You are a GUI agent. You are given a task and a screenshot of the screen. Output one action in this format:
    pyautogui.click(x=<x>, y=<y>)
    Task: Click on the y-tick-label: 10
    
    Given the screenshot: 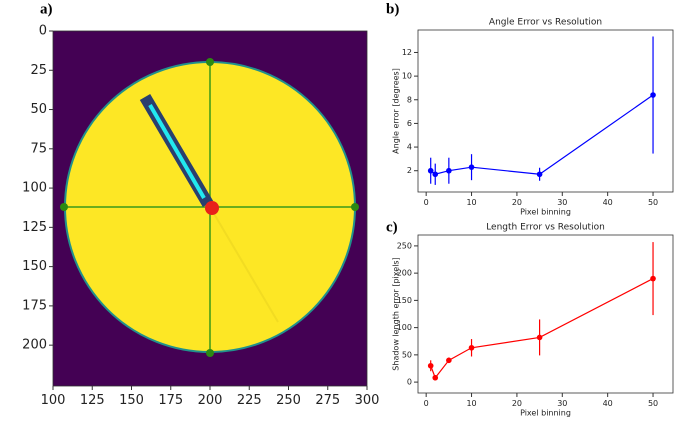 What is the action you would take?
    pyautogui.click(x=407, y=76)
    